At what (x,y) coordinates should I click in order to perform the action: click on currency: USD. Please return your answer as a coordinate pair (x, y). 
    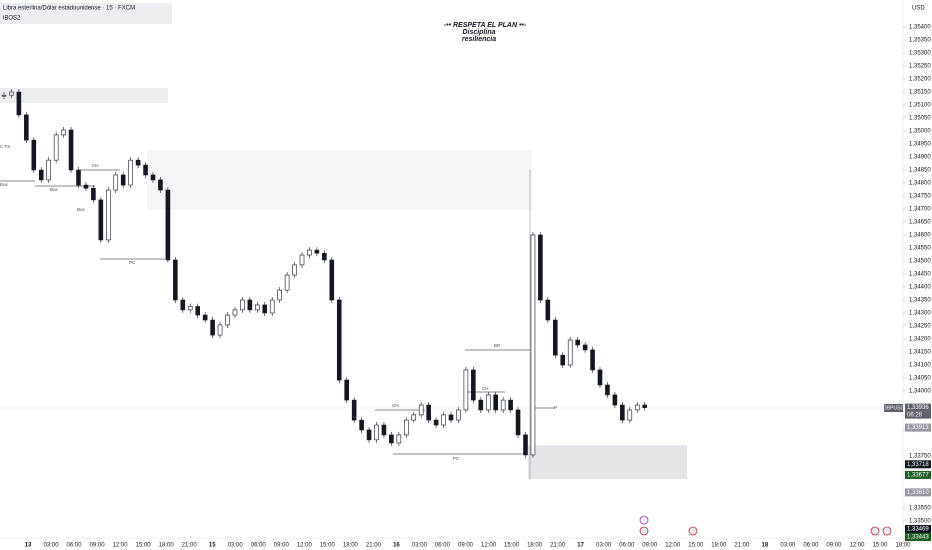
    Looking at the image, I should click on (918, 9).